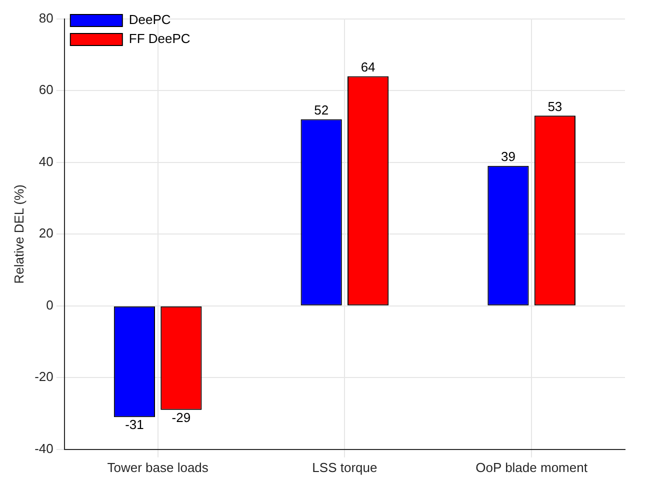  I want to click on legend-label: FF DeePC, so click(159, 38).